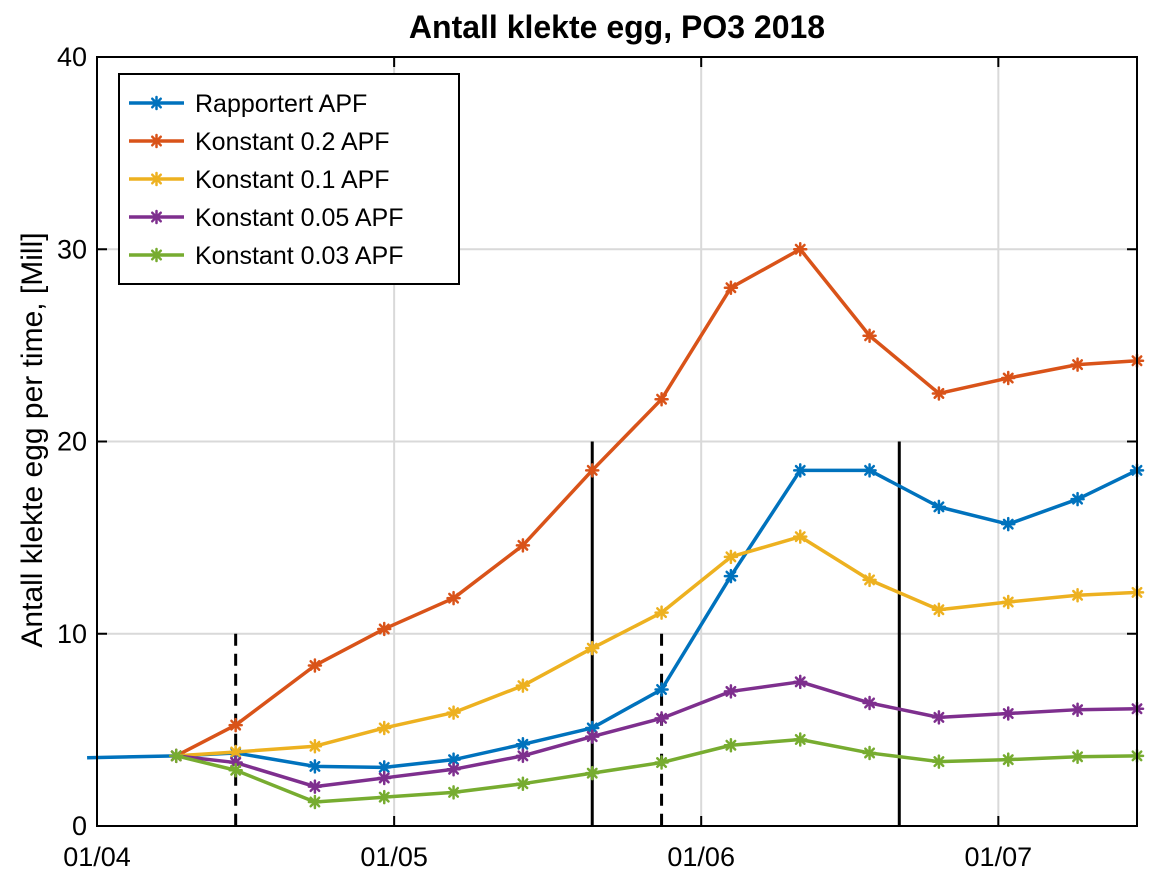 This screenshot has height=875, width=1167. What do you see at coordinates (79, 826) in the screenshot?
I see `y-tick-label: 0` at bounding box center [79, 826].